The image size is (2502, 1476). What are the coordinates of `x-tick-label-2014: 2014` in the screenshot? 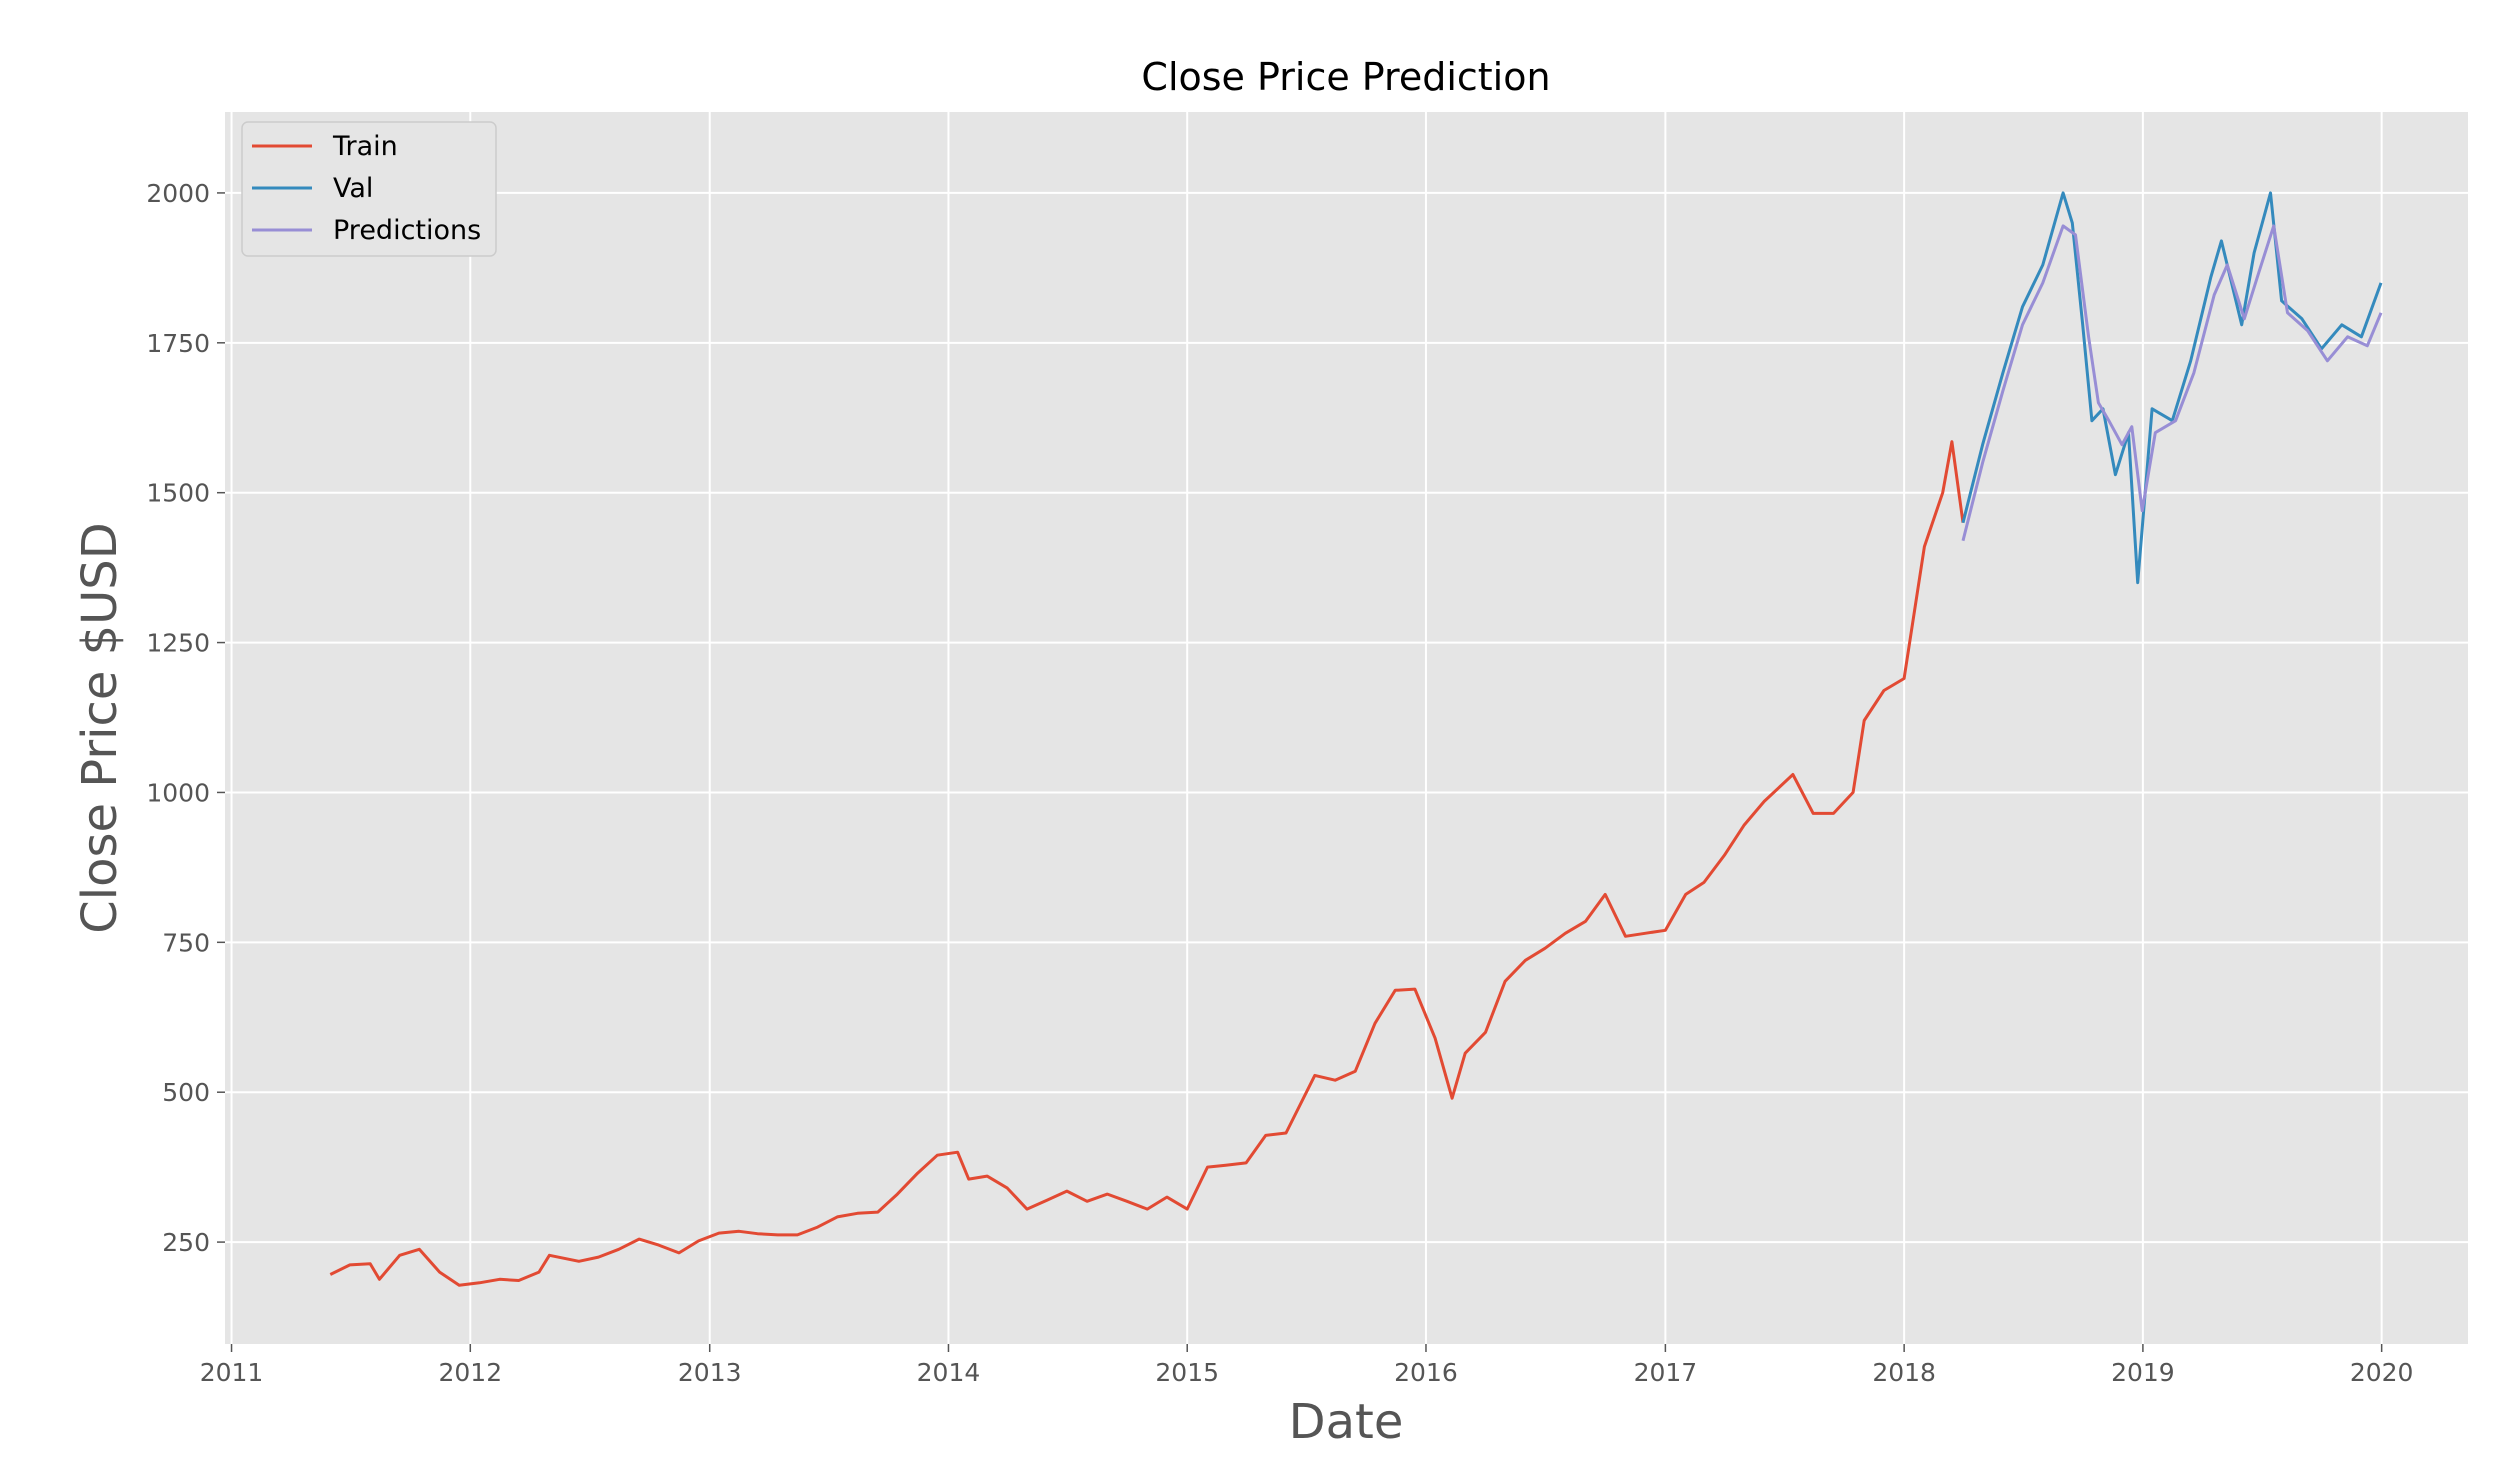 It's located at (949, 1372).